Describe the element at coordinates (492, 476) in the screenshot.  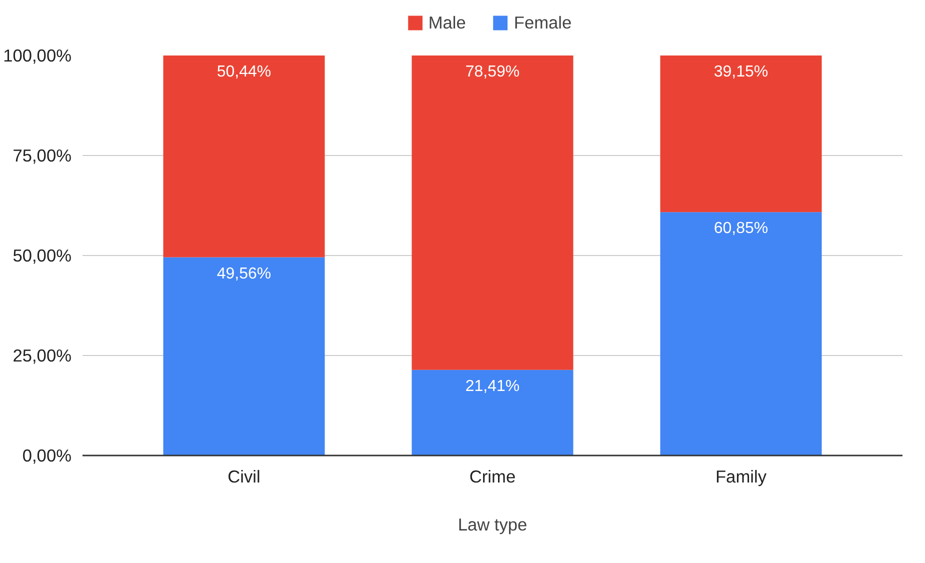
I see `x-tick-label: Crime` at that location.